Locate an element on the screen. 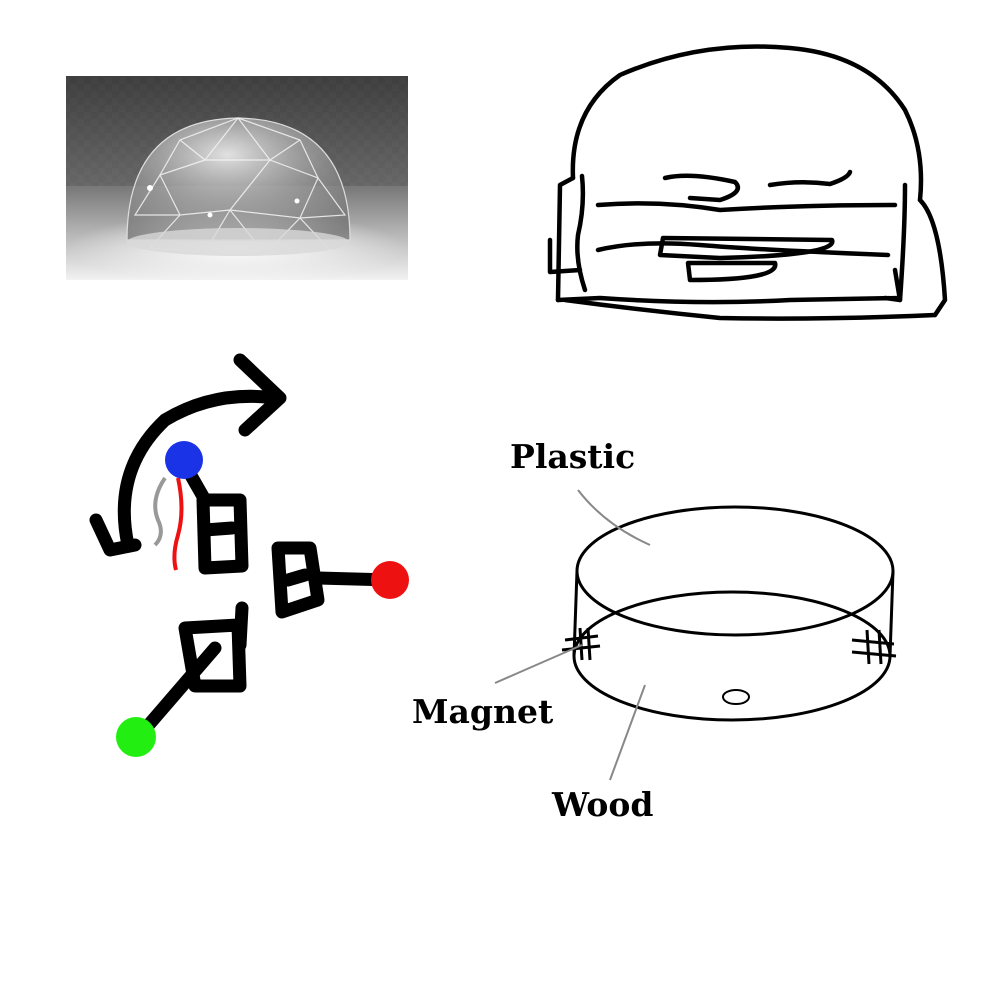  red-wire is located at coordinates (178, 524).